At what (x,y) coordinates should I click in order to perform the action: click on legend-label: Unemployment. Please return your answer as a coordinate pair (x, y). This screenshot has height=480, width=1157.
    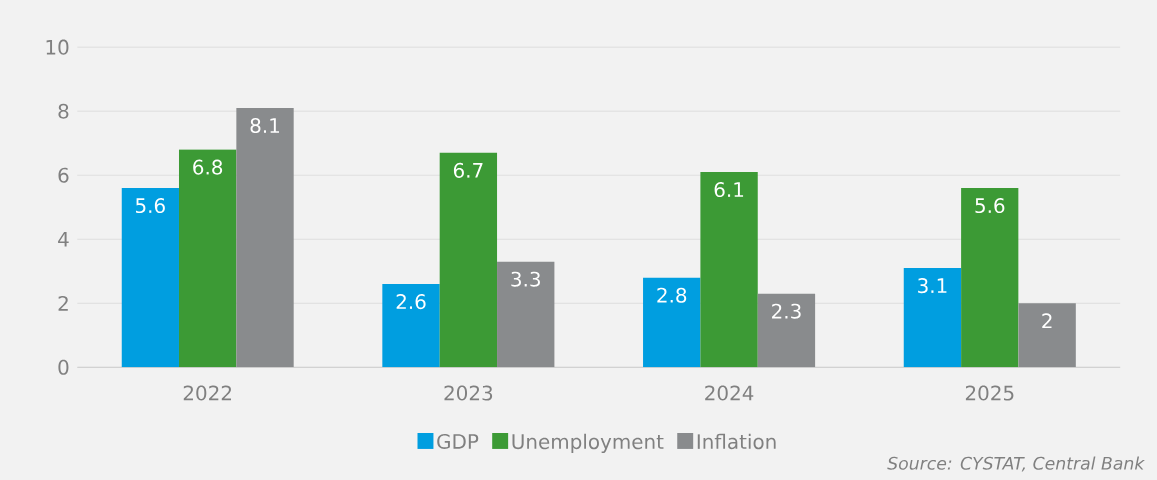
    Looking at the image, I should click on (588, 443).